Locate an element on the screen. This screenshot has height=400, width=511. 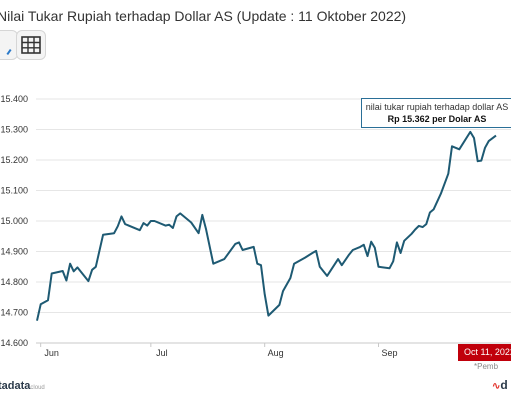
brand-logo: tadatacloud is located at coordinates (22, 386).